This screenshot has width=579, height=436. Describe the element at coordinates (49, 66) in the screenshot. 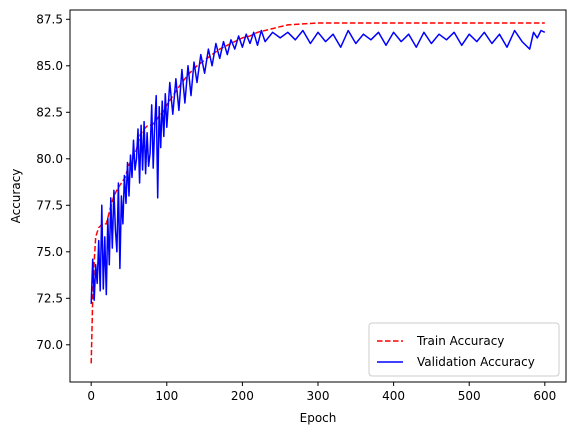

I see `y-tick-label: 85.0` at that location.